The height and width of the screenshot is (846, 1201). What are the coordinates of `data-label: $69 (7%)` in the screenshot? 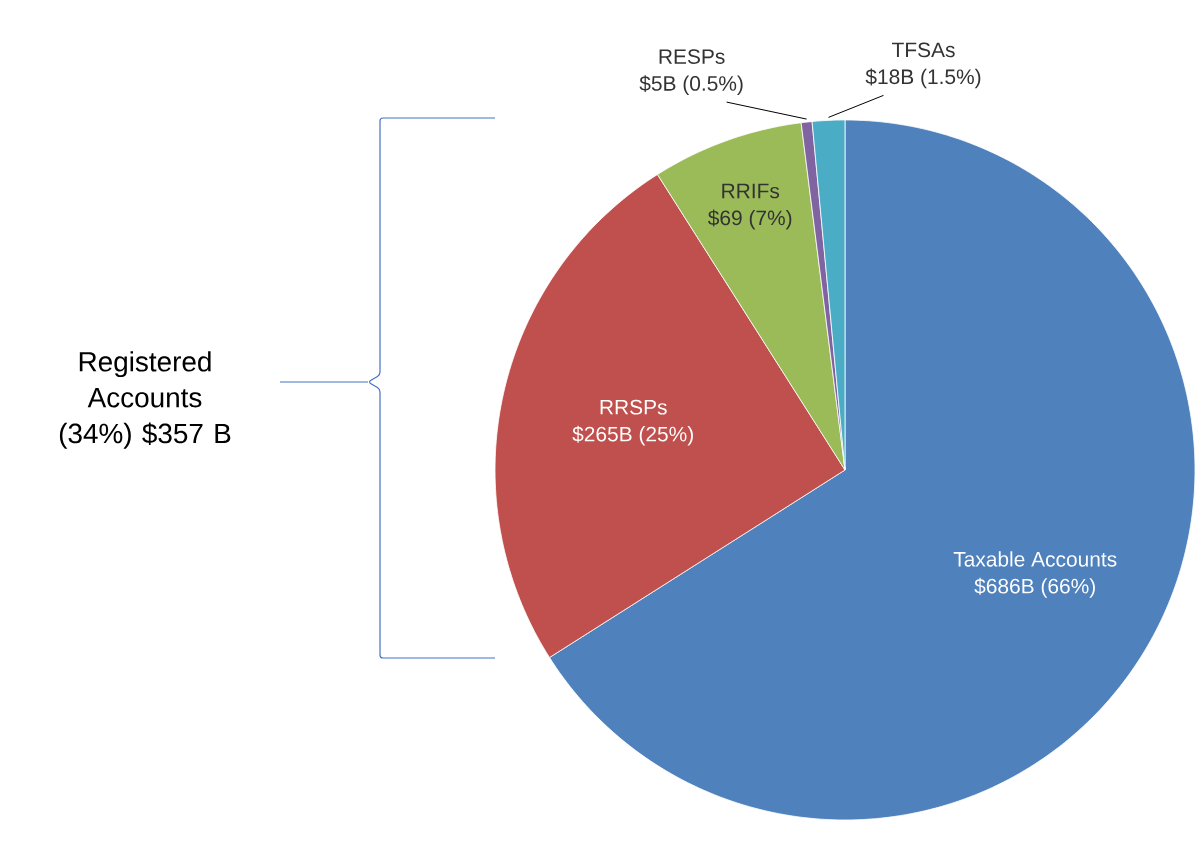 It's located at (749, 219).